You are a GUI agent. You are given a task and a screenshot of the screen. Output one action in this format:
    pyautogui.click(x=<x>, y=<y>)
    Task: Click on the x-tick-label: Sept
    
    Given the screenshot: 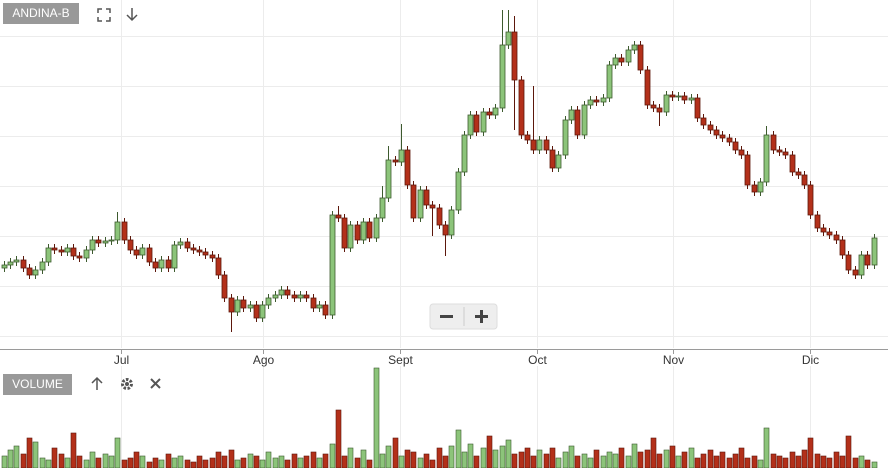 What is the action you would take?
    pyautogui.click(x=400, y=360)
    